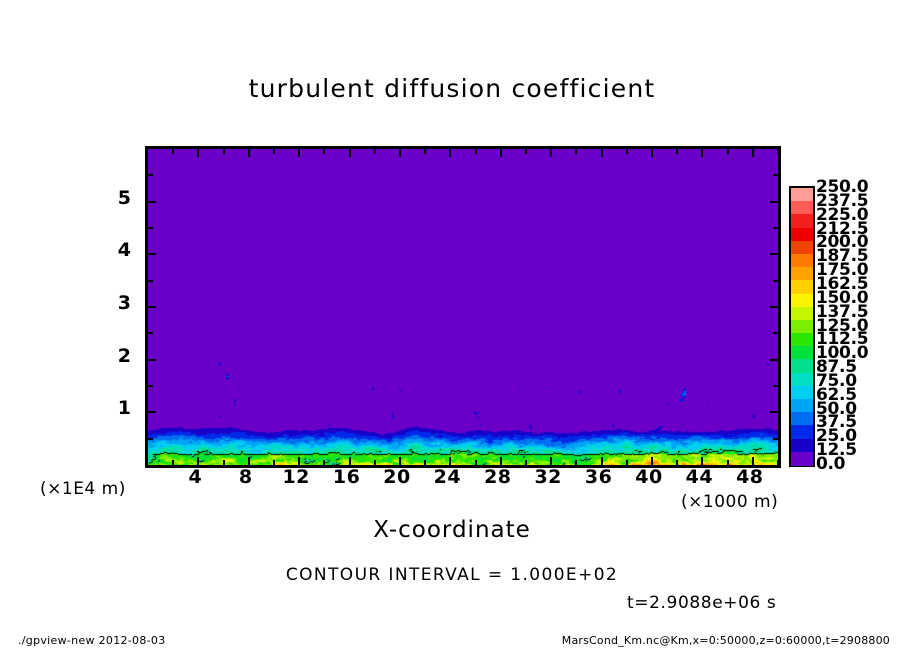 This screenshot has width=904, height=654. What do you see at coordinates (836, 380) in the screenshot?
I see `colorbar-tick-label: 75.0` at bounding box center [836, 380].